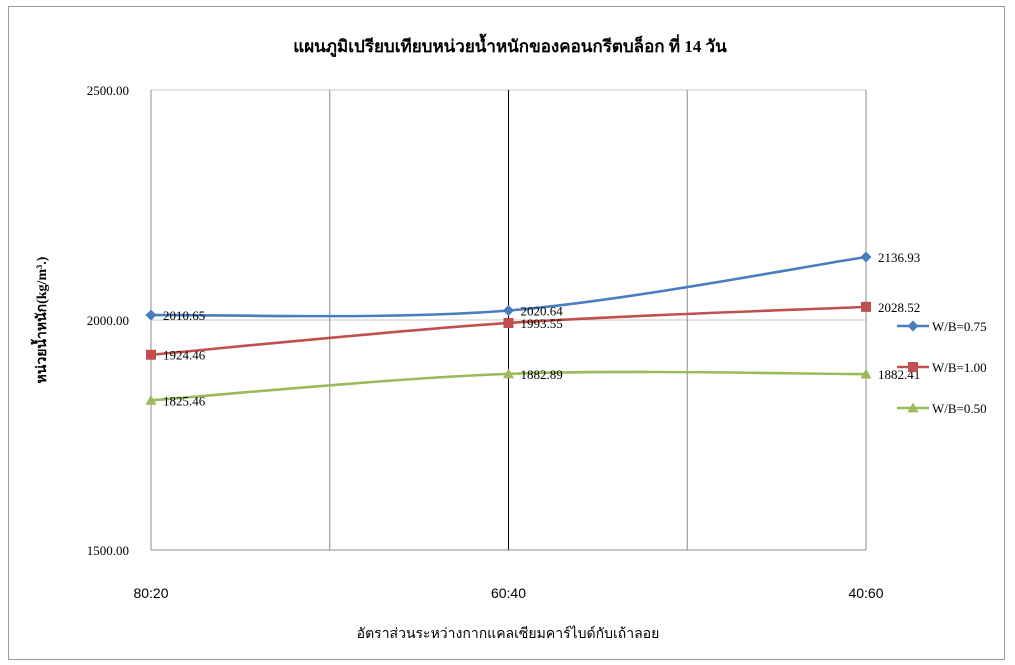  What do you see at coordinates (542, 311) in the screenshot?
I see `data-label: 2020.64` at bounding box center [542, 311].